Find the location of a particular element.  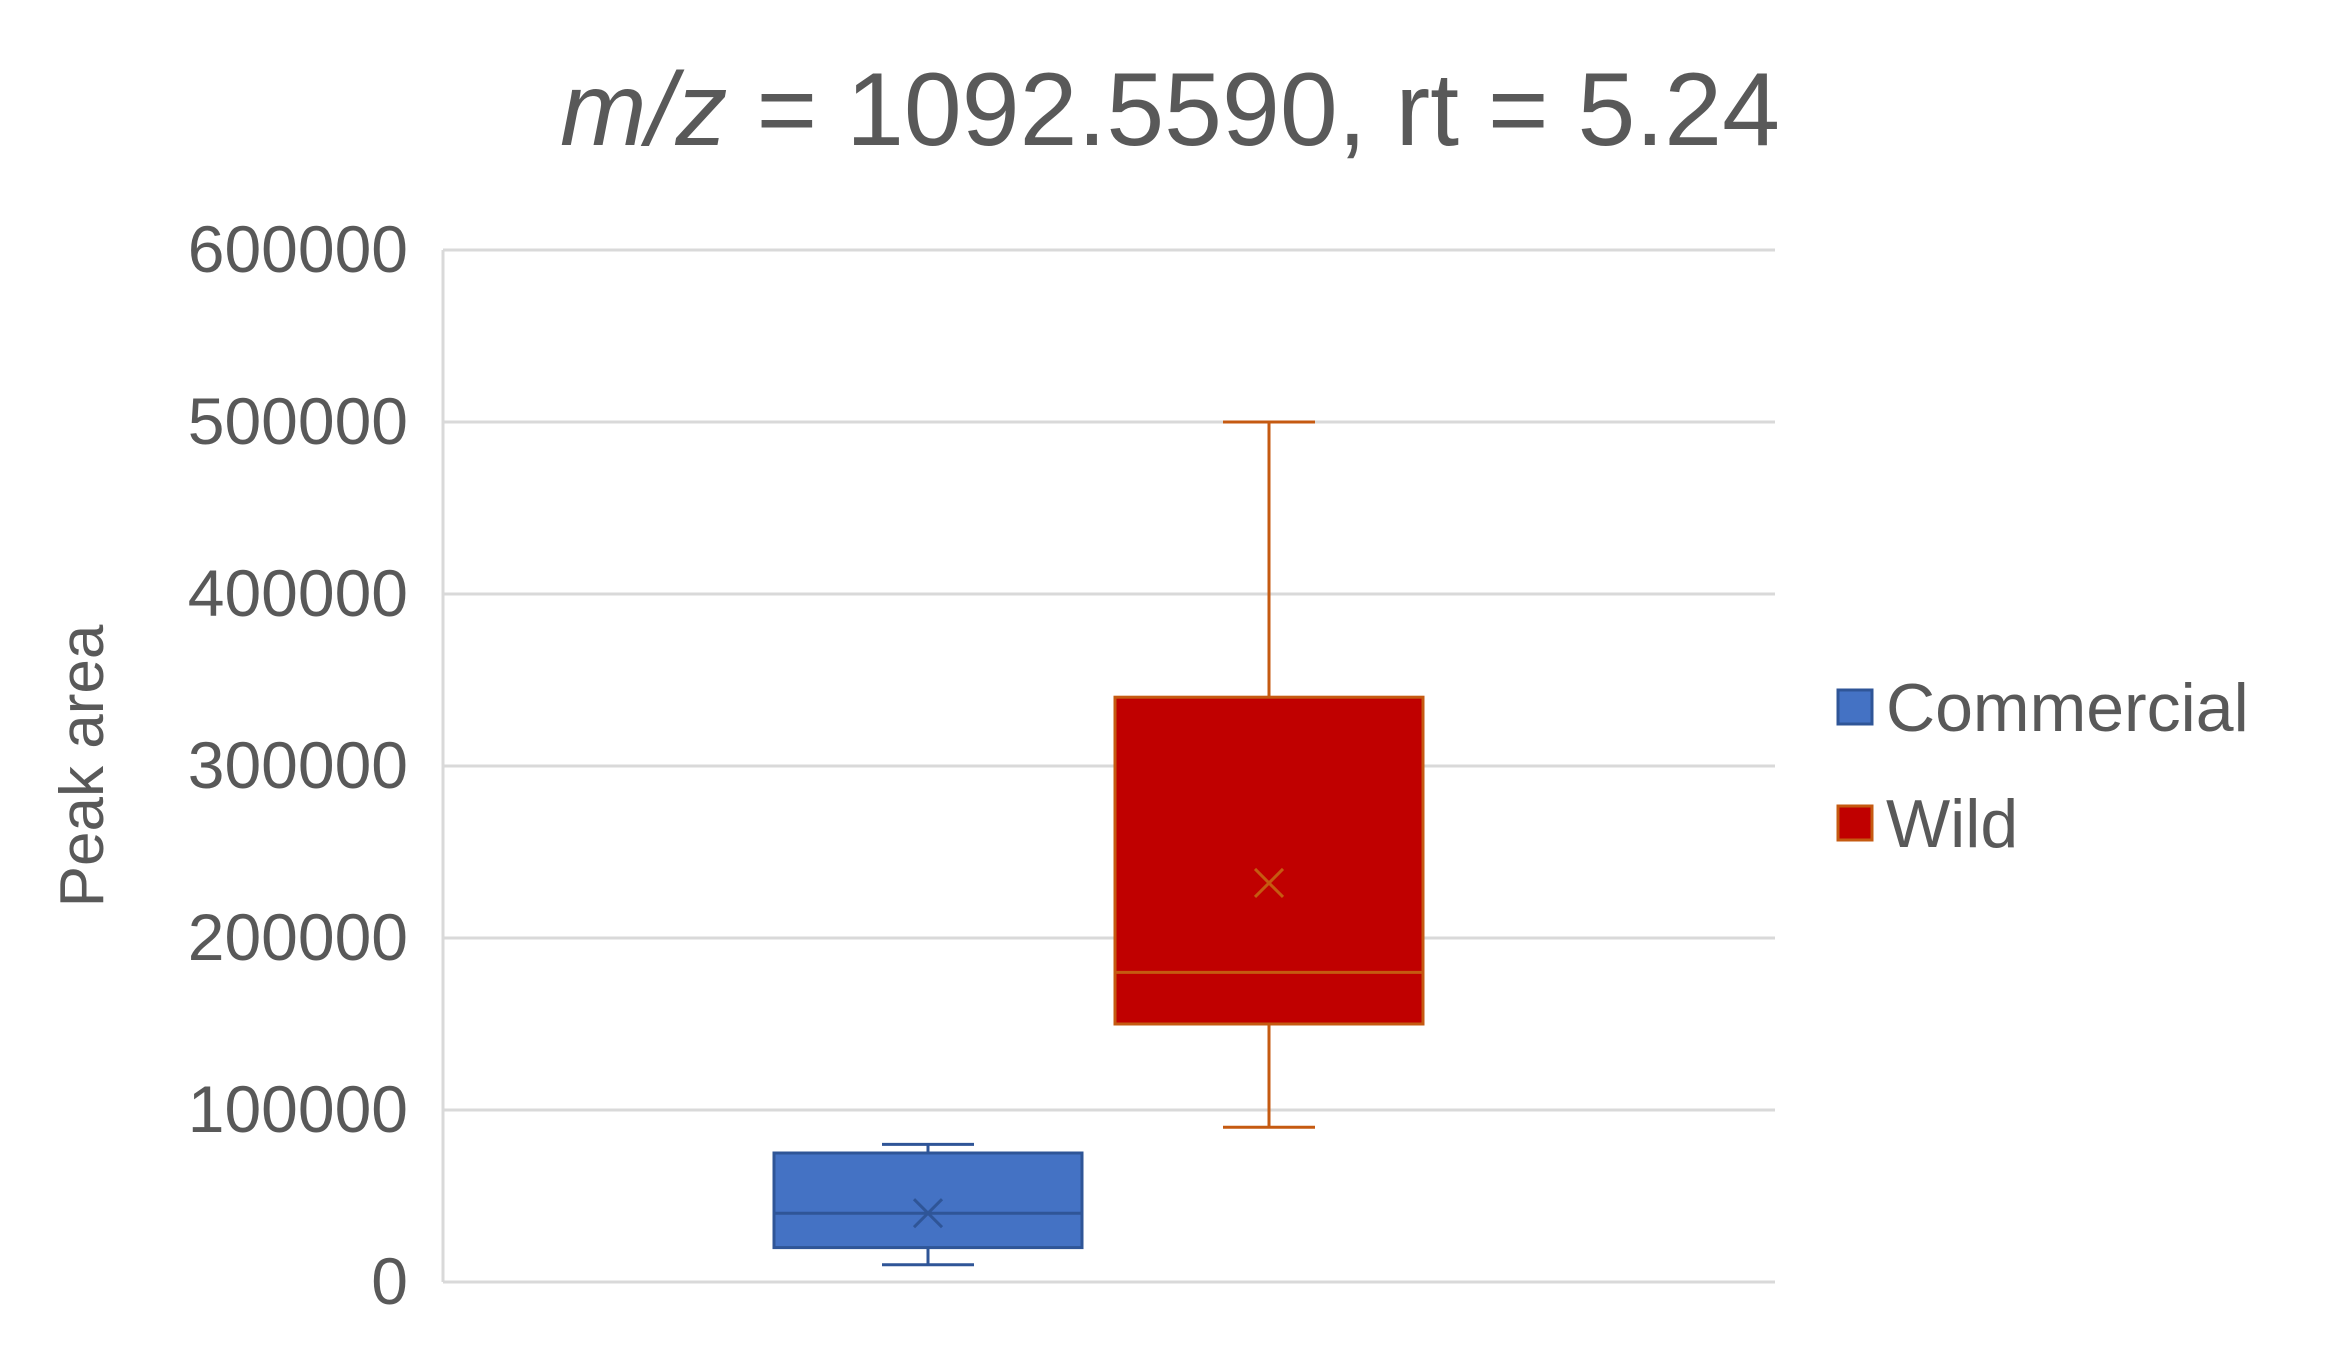

y-axis-label: Peak area is located at coordinates (82, 765).